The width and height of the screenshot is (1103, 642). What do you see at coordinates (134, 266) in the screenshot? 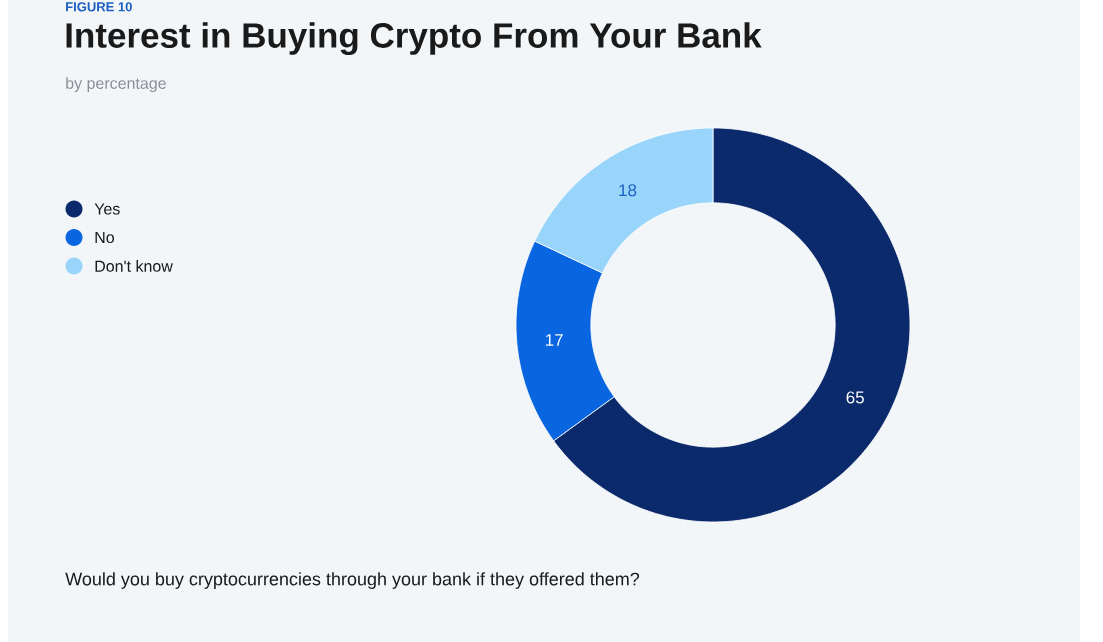
I see `legend-label: Don't know` at bounding box center [134, 266].